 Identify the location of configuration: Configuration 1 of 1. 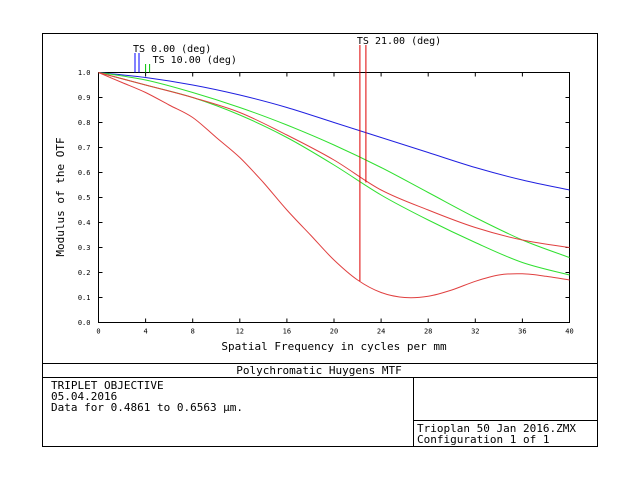
(483, 439).